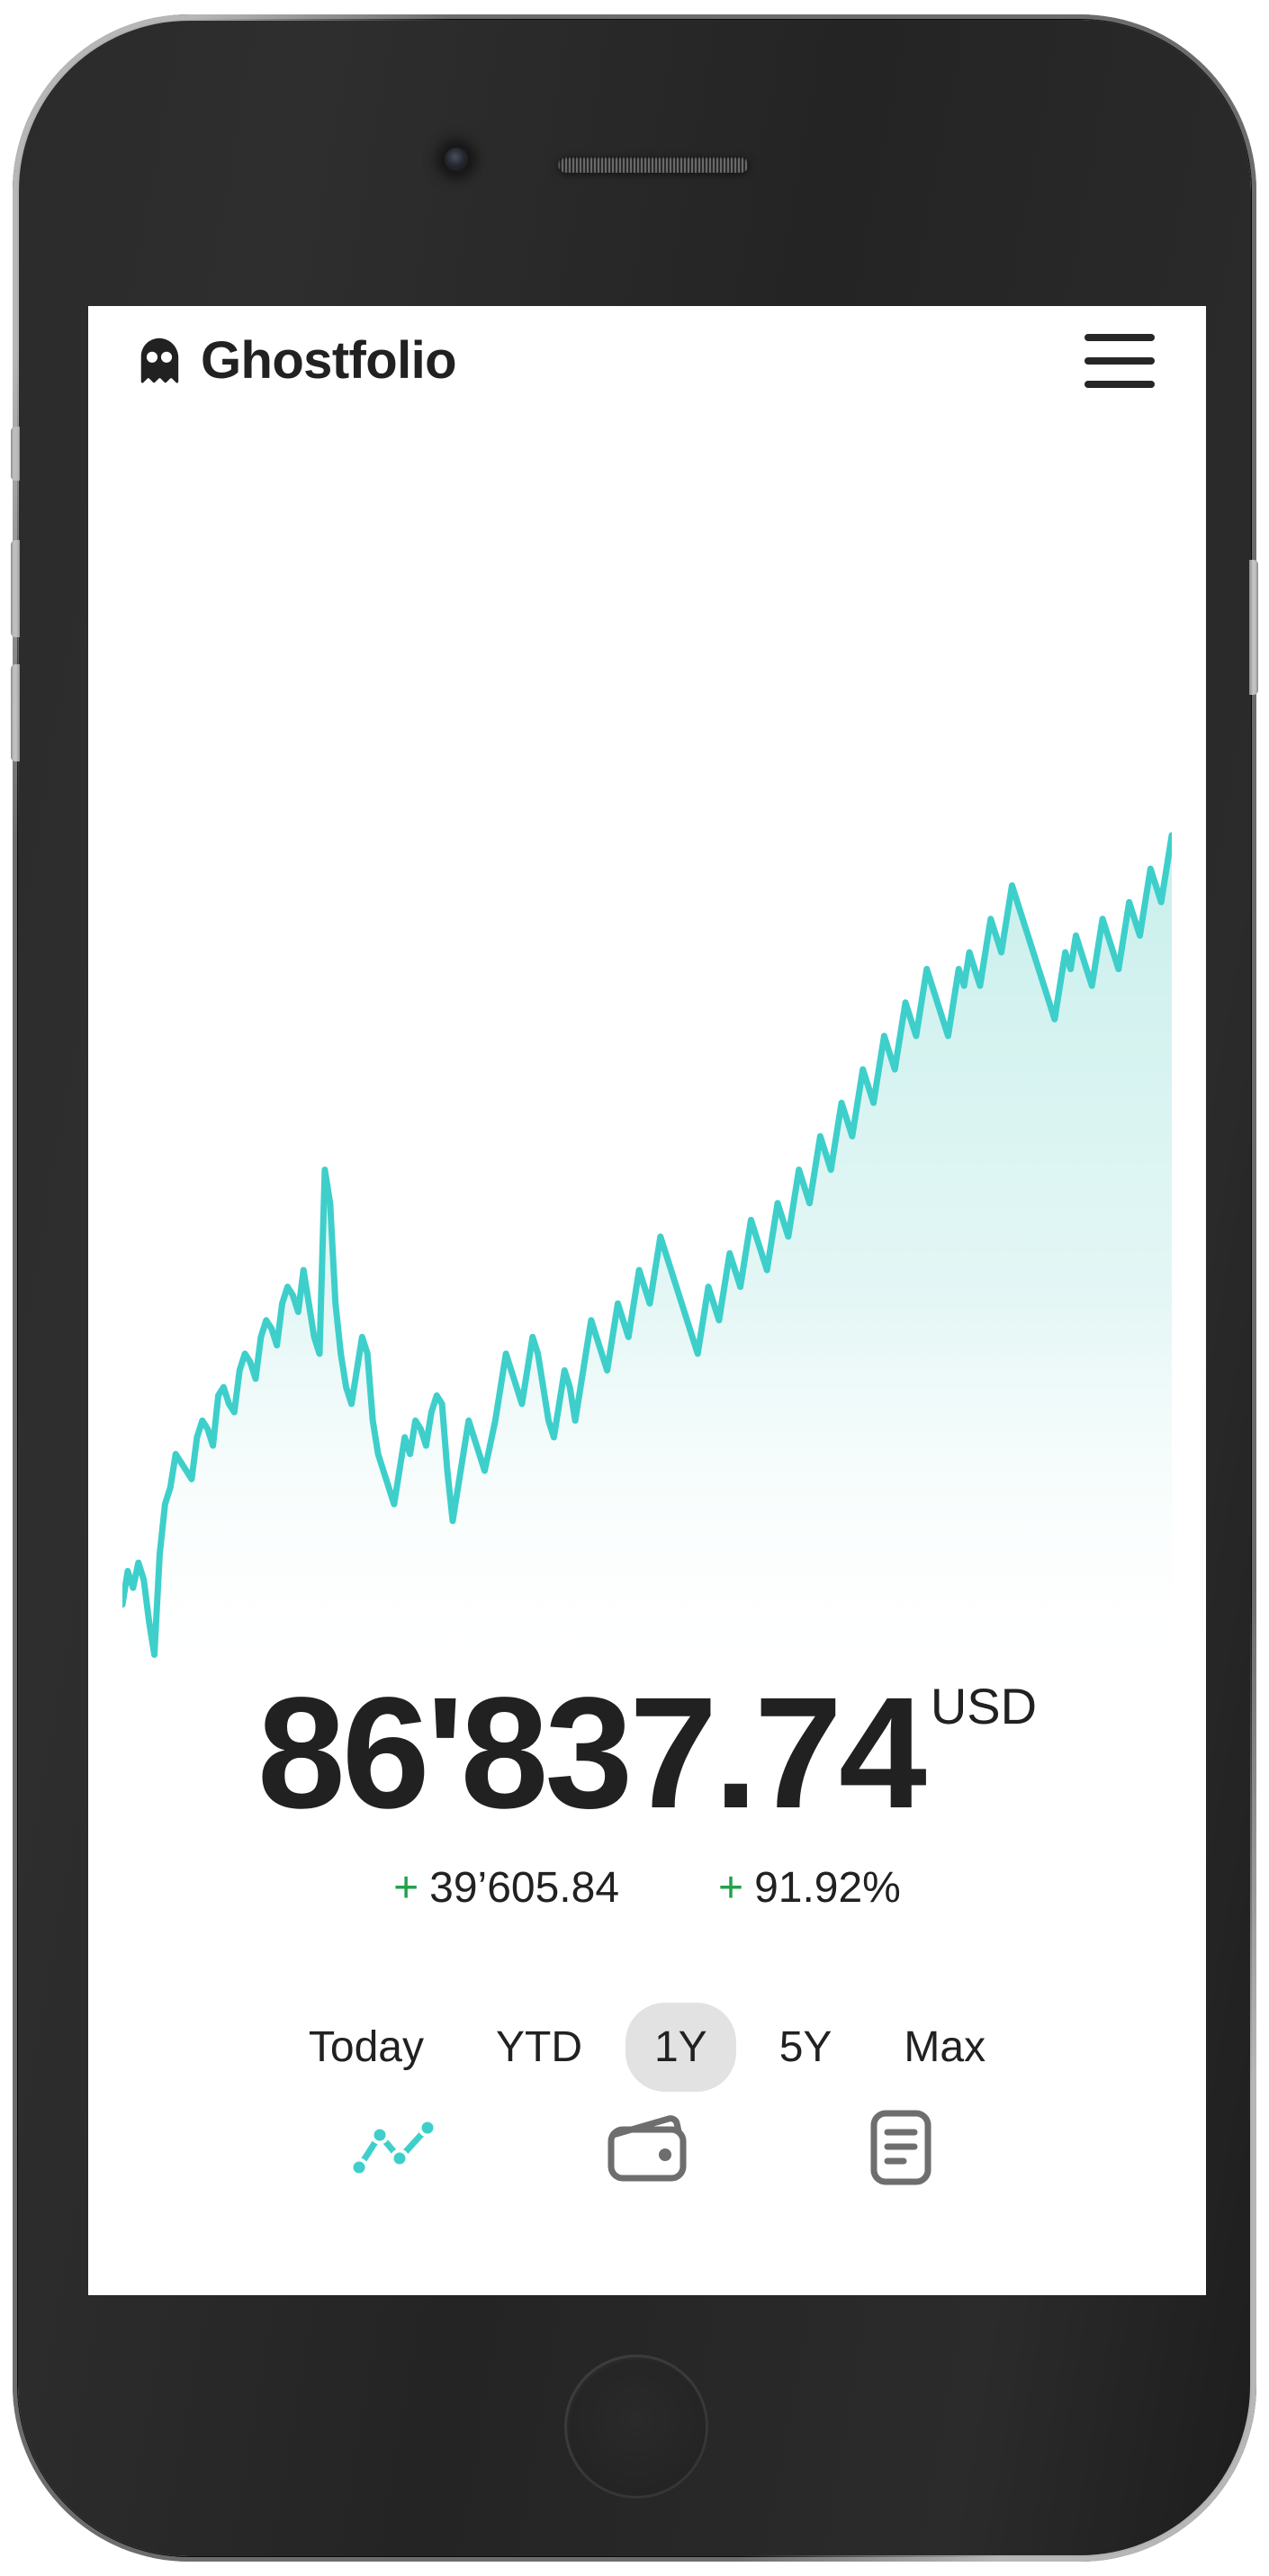 This screenshot has width=1269, height=2576. I want to click on range-tab-1y: 1Y, so click(681, 2047).